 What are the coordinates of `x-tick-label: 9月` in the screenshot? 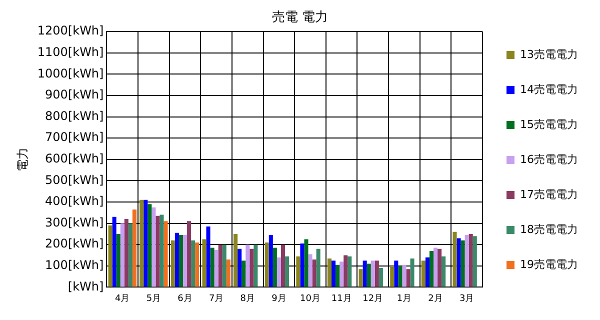 It's located at (279, 299).